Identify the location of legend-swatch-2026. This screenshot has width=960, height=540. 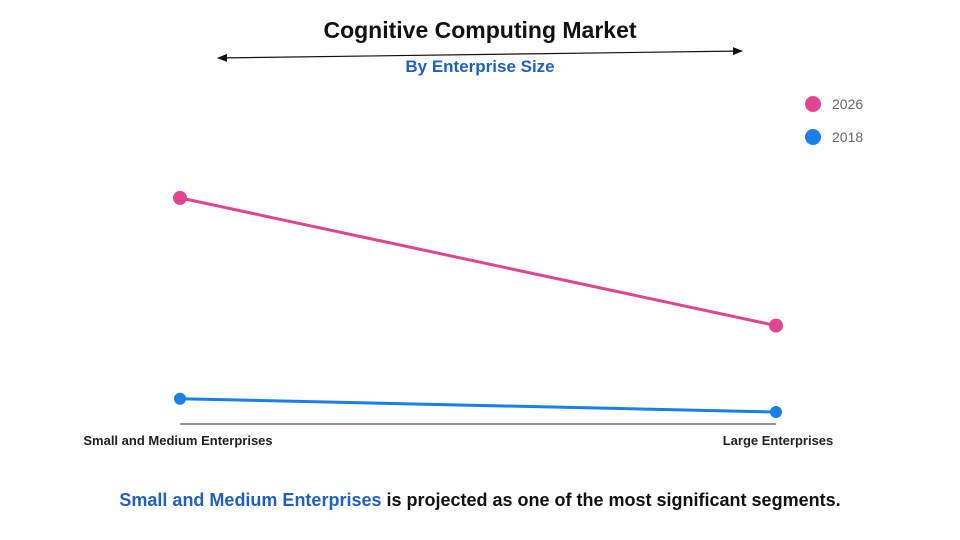
(813, 104).